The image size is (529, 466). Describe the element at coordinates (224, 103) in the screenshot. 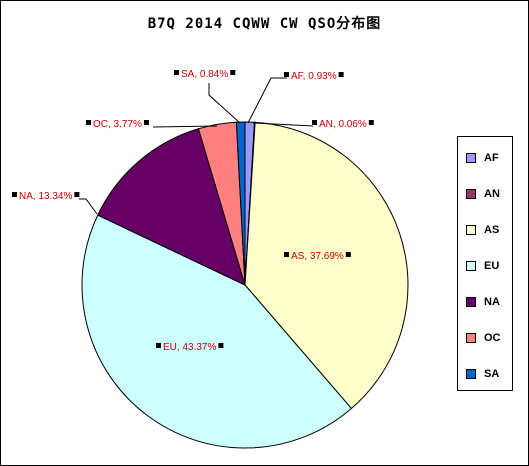

I see `leader-line-sa` at that location.